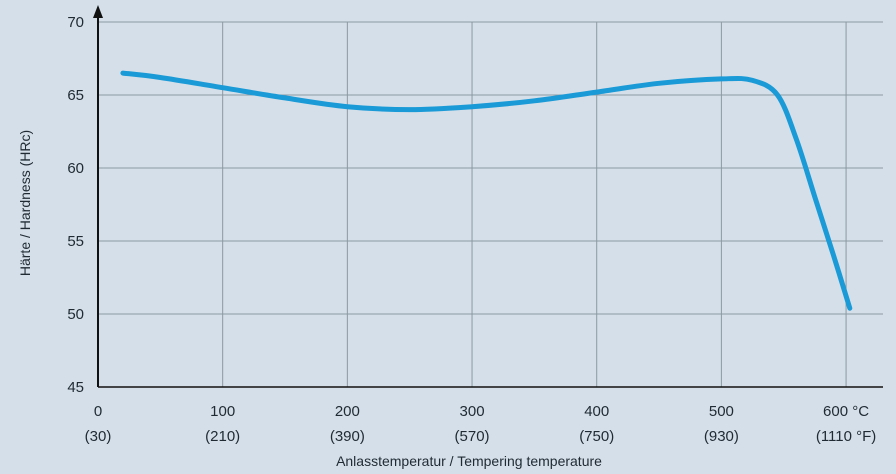 This screenshot has height=474, width=896. I want to click on y-tick-label: 55, so click(75, 241).